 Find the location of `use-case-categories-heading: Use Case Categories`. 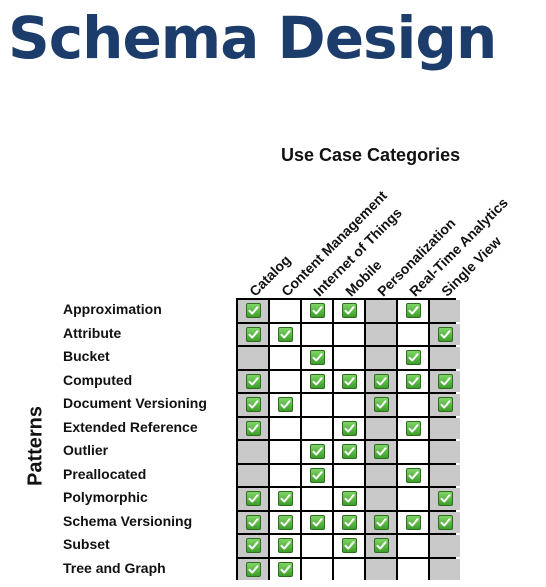

use-case-categories-heading: Use Case Categories is located at coordinates (371, 155).